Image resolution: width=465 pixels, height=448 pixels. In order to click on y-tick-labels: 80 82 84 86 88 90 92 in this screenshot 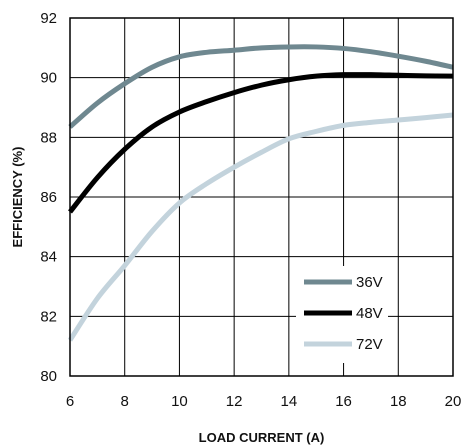, I will do `click(48, 197)`.